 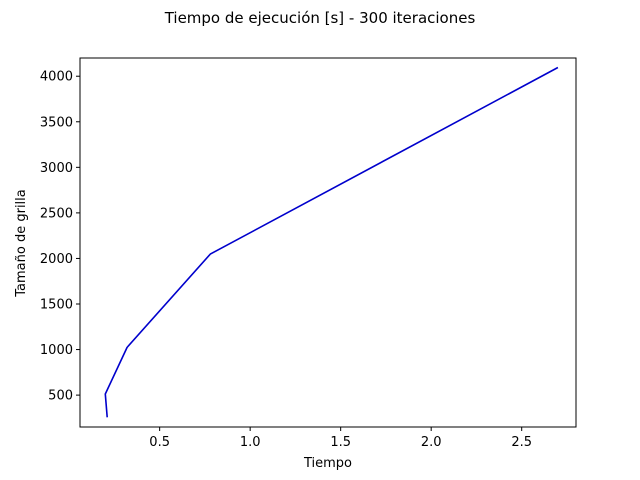 I want to click on y-tick-label: 1500, so click(x=56, y=305).